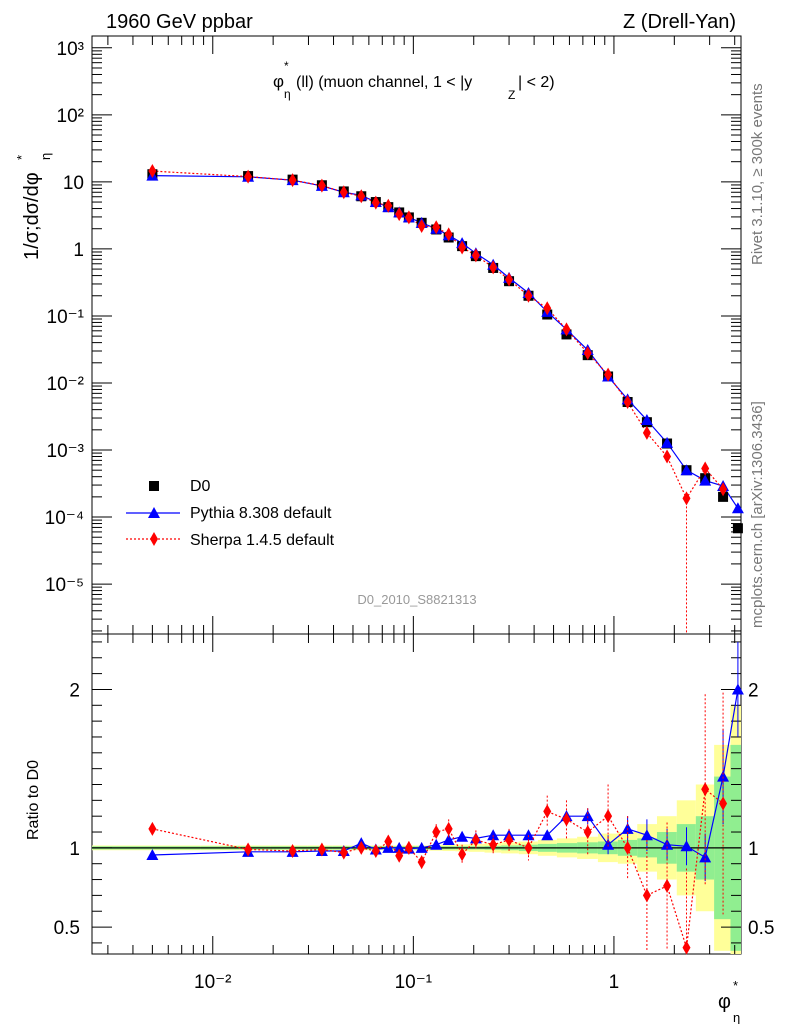 The height and width of the screenshot is (1024, 786). Describe the element at coordinates (761, 928) in the screenshot. I see `ratio-y-tick-label-right: 0.5` at that location.